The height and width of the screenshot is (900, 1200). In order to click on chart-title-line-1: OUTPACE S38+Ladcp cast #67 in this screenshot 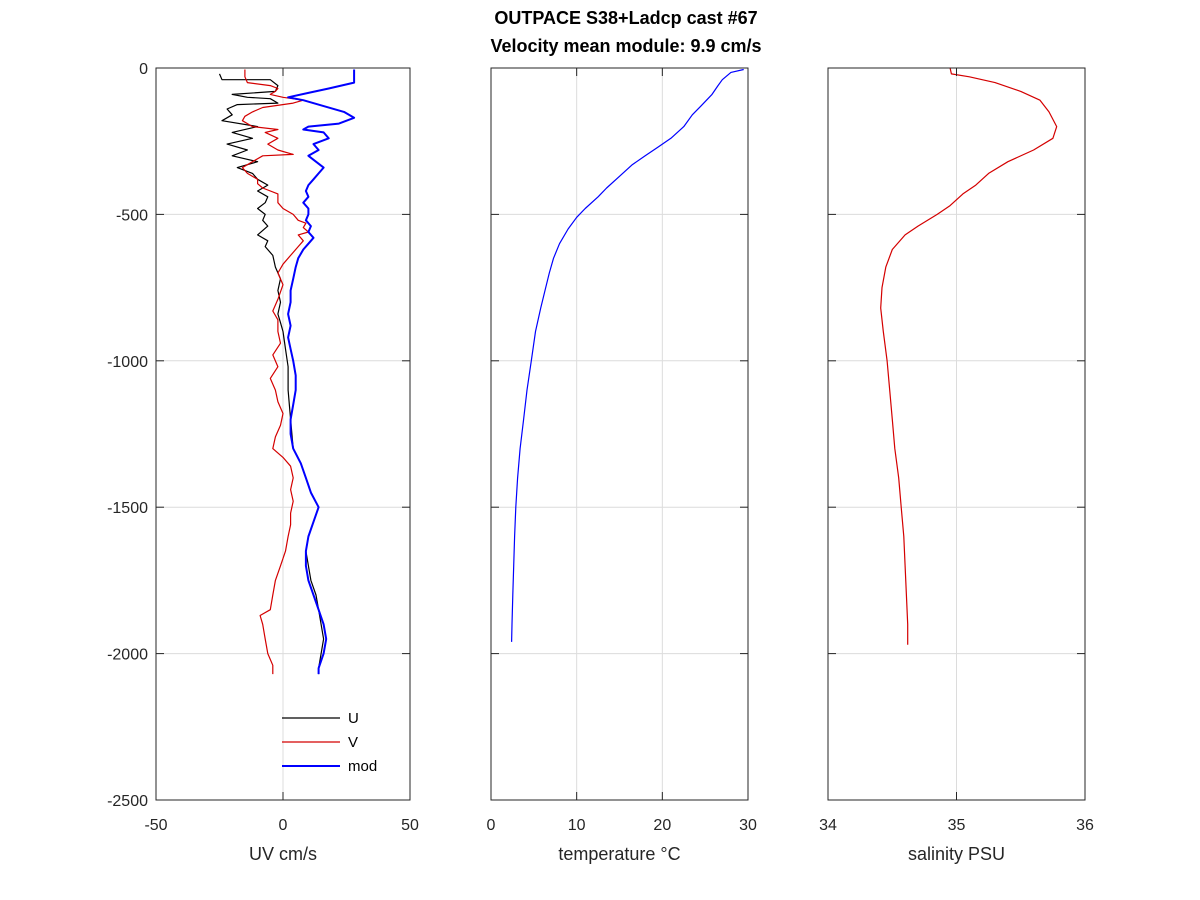, I will do `click(625, 18)`.